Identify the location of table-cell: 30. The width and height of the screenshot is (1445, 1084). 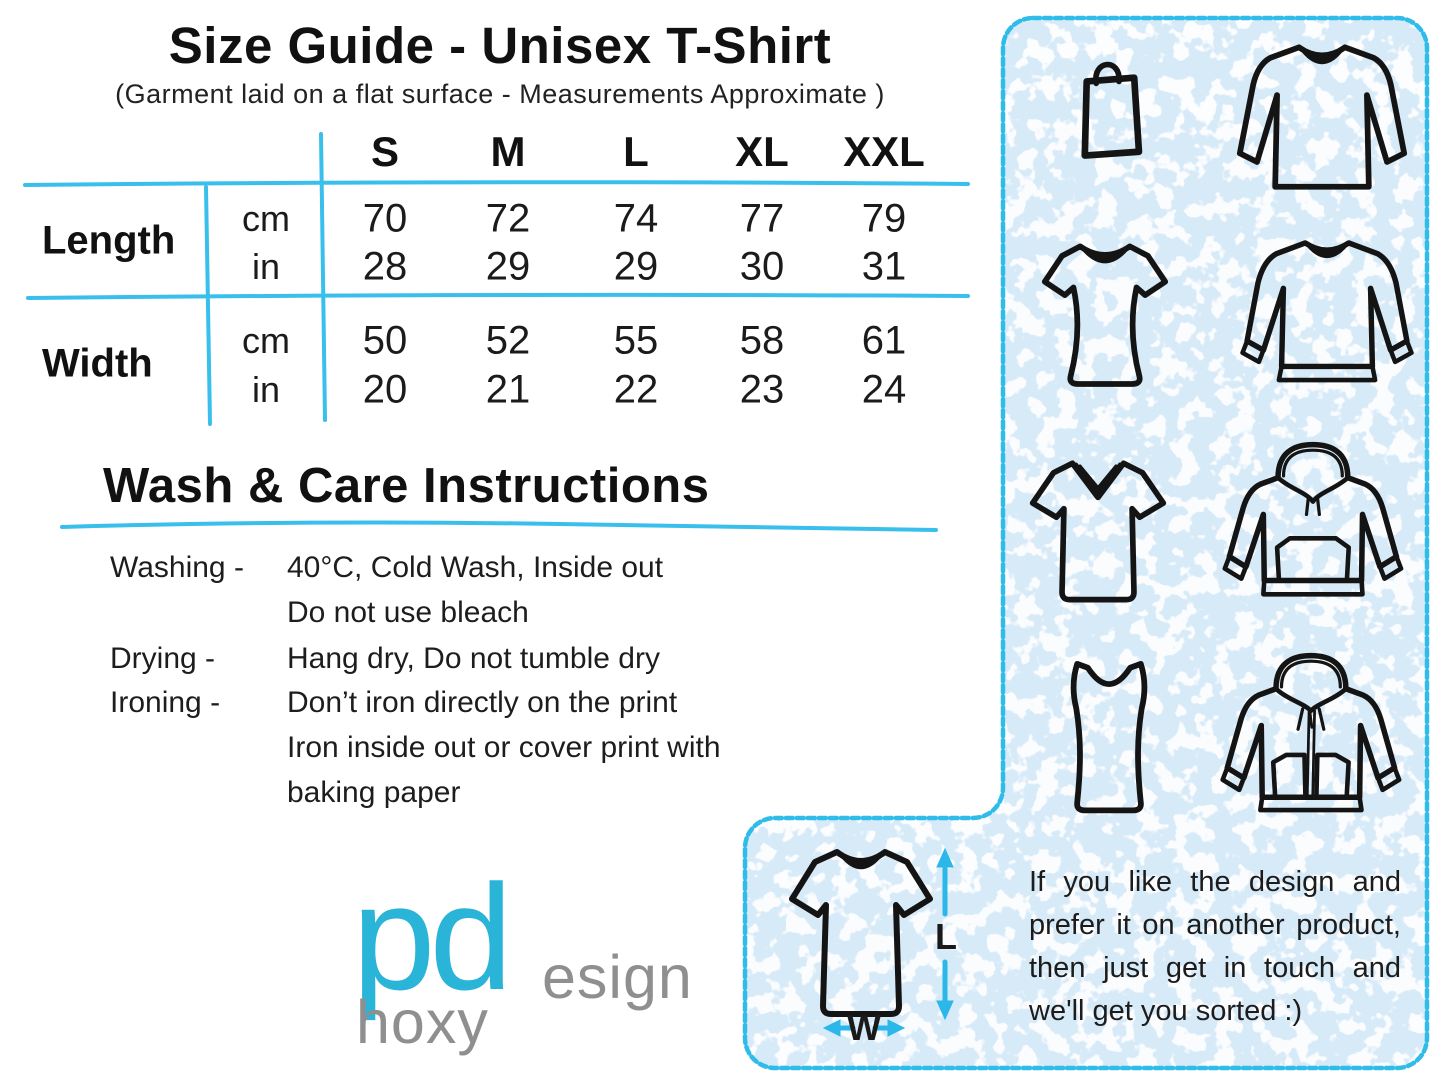
(762, 266).